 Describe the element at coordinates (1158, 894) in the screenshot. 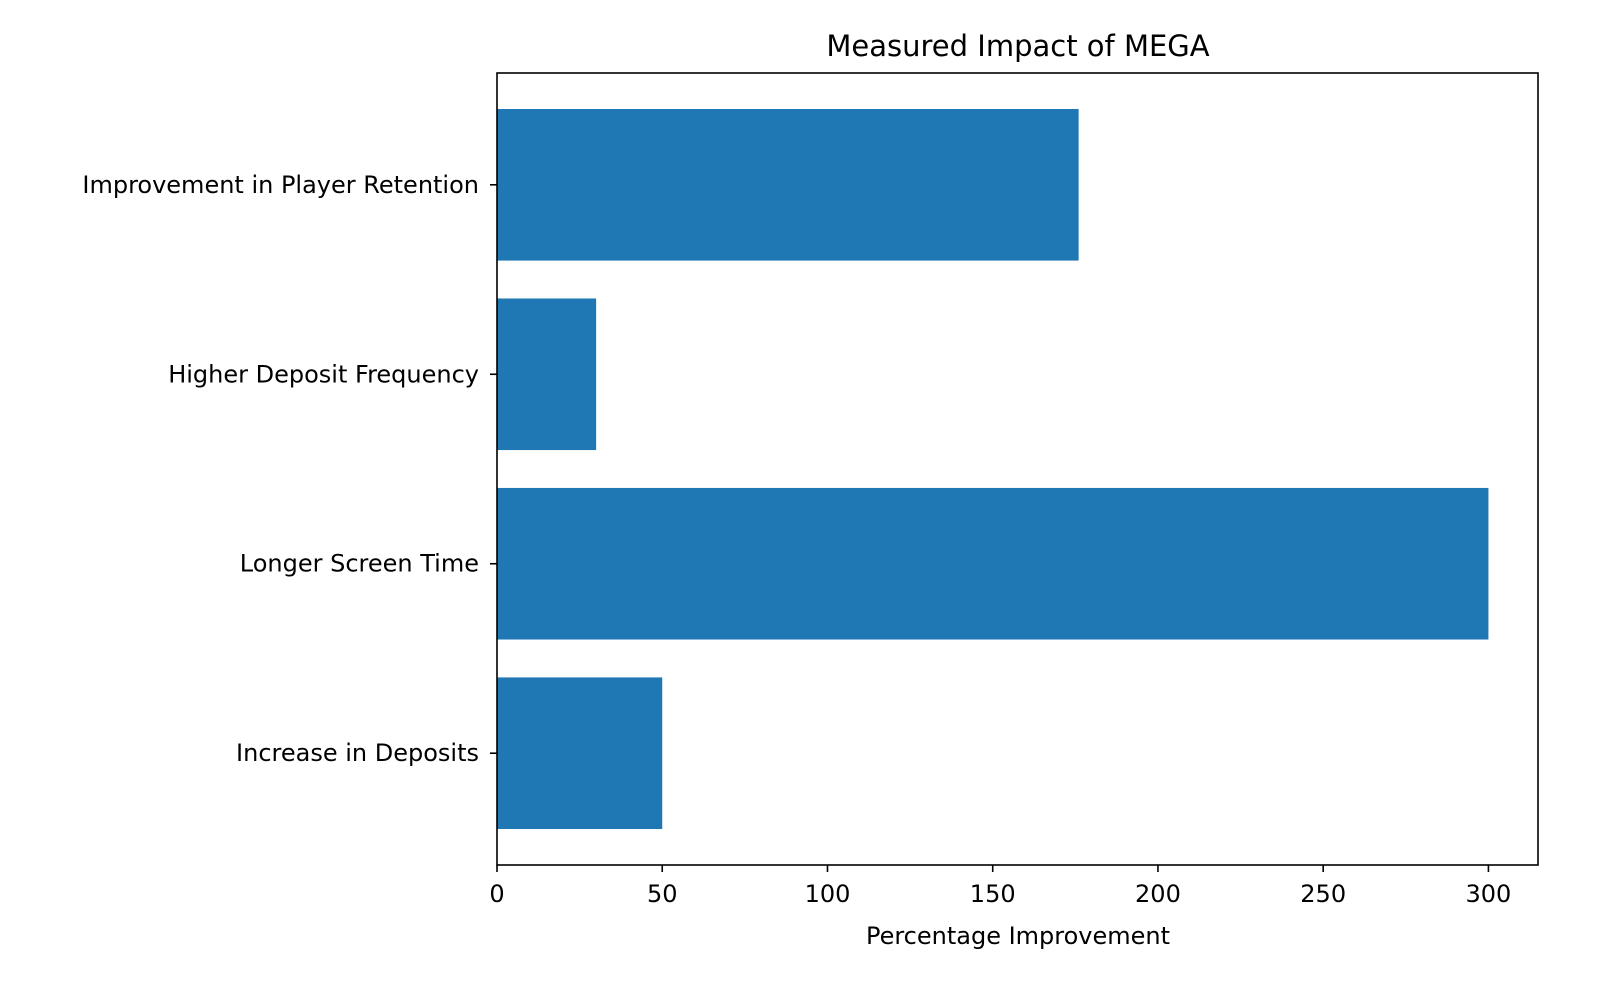

I see `x-tick-label: 200` at that location.